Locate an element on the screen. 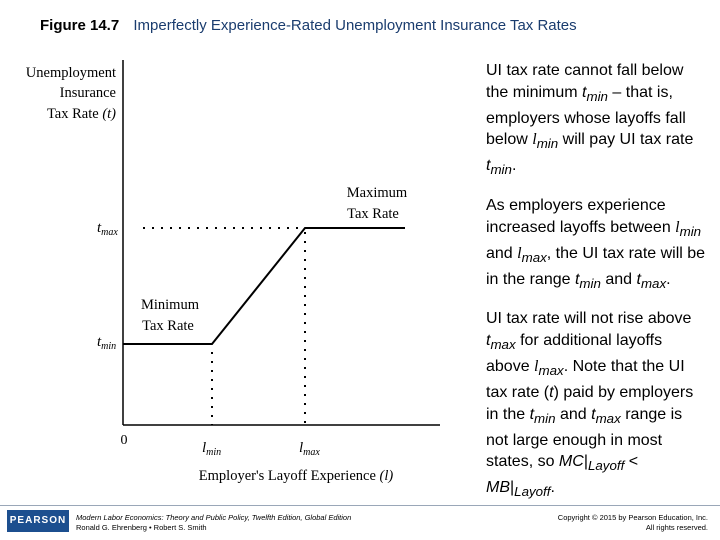  origin-label: 0 is located at coordinates (124, 440).